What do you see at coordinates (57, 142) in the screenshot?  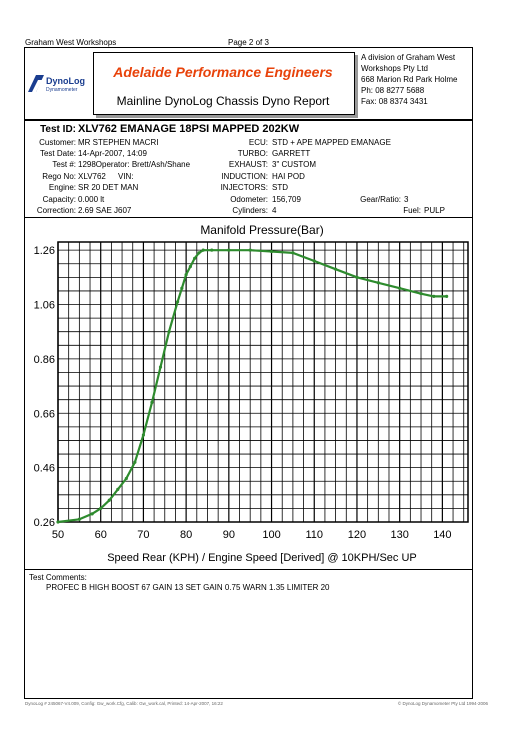 I see `customer-label: Customer:` at bounding box center [57, 142].